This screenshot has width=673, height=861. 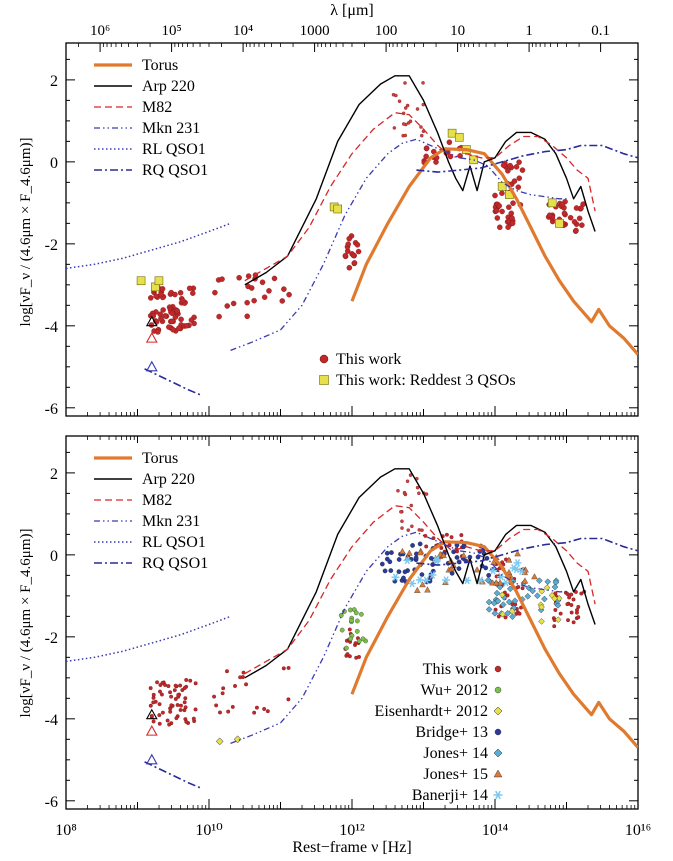 I want to click on legend-label: RL QSO1, so click(x=174, y=542).